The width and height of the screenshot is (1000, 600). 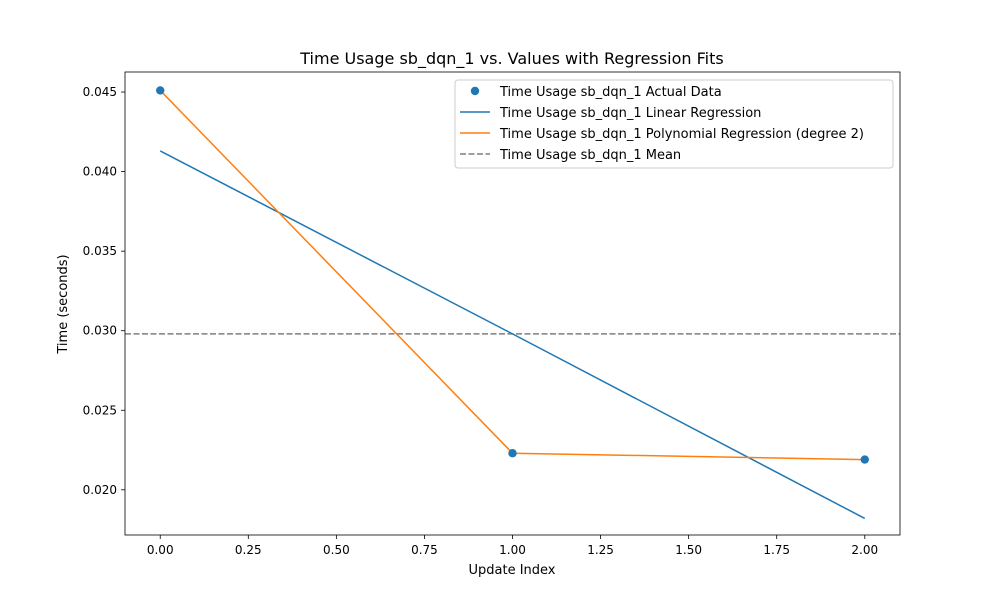 What do you see at coordinates (424, 550) in the screenshot?
I see `x-tick-label: 0.75` at bounding box center [424, 550].